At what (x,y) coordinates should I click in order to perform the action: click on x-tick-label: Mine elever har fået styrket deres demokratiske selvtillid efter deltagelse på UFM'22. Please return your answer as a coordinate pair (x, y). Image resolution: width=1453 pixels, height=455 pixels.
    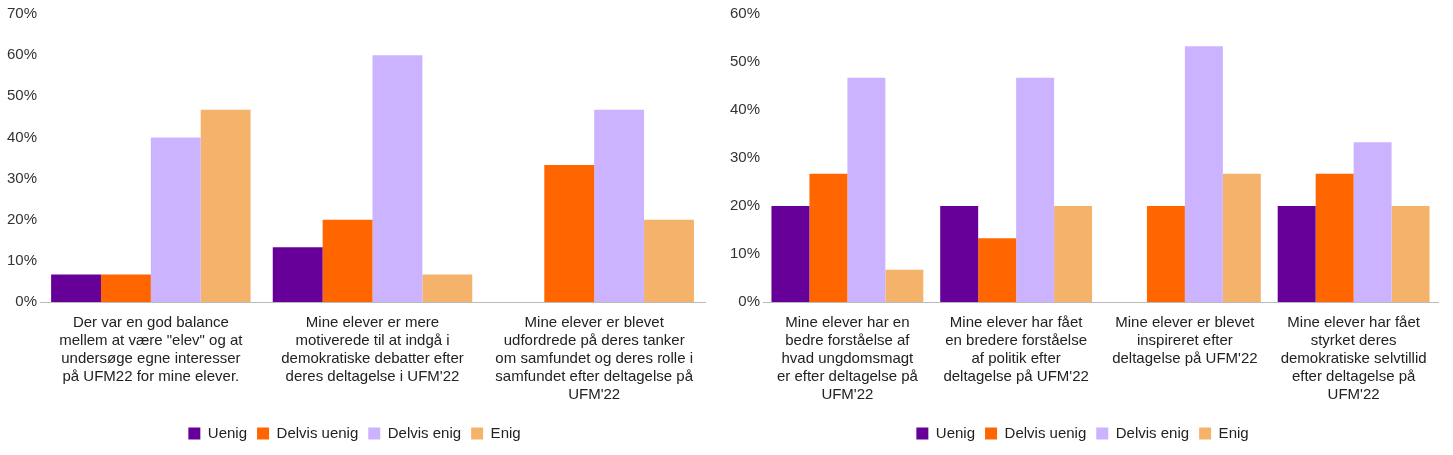
    Looking at the image, I should click on (1353, 358).